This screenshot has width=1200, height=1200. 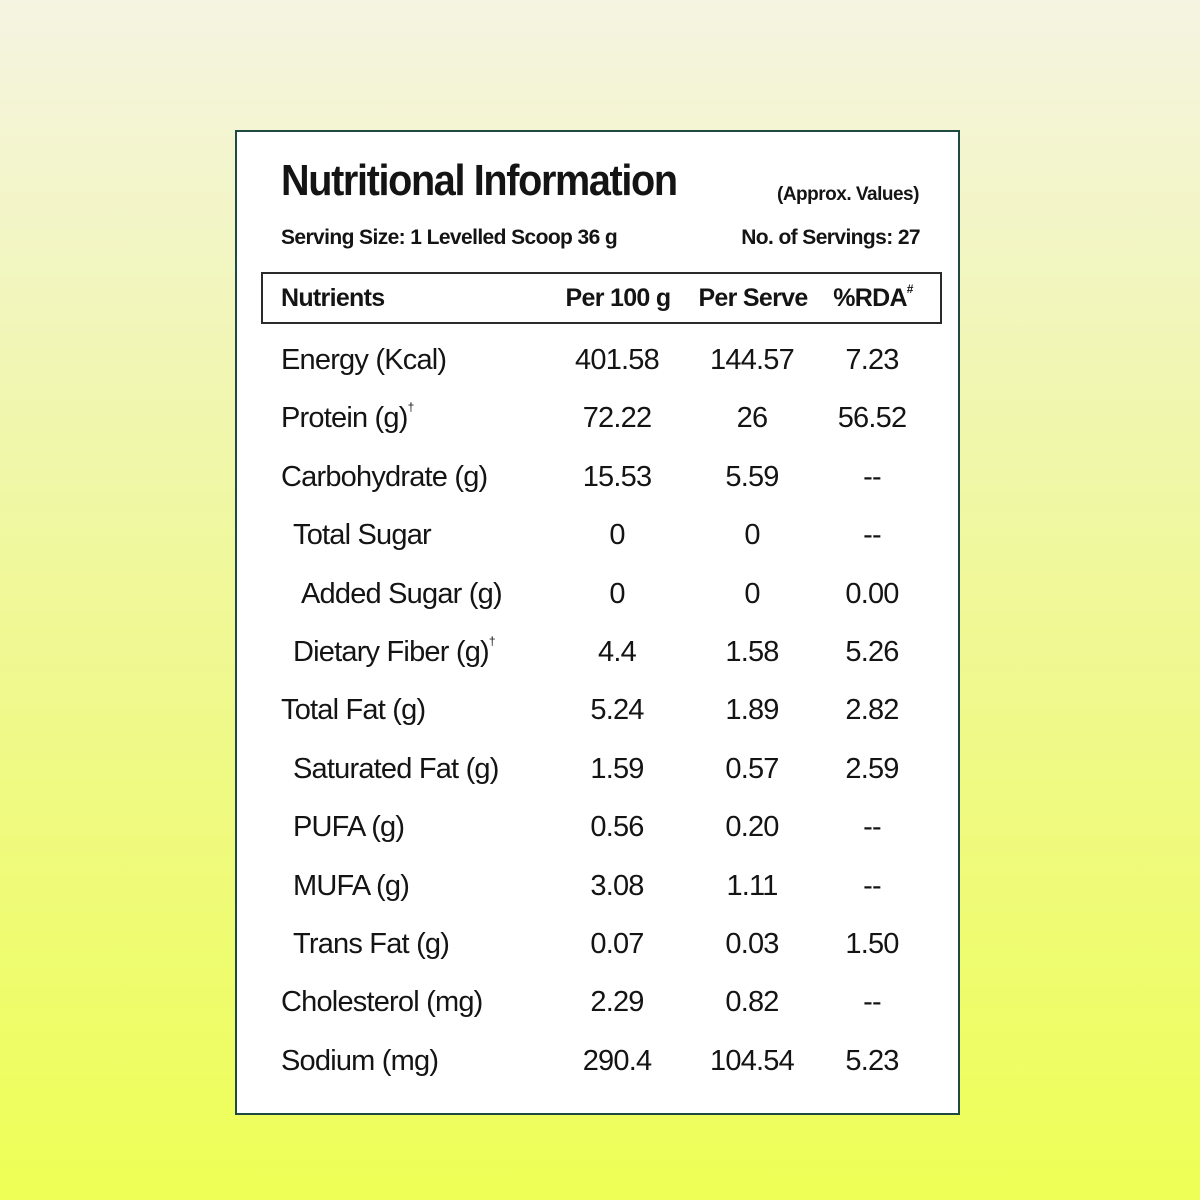 I want to click on nutrient-name: PUFA (g), so click(x=349, y=827).